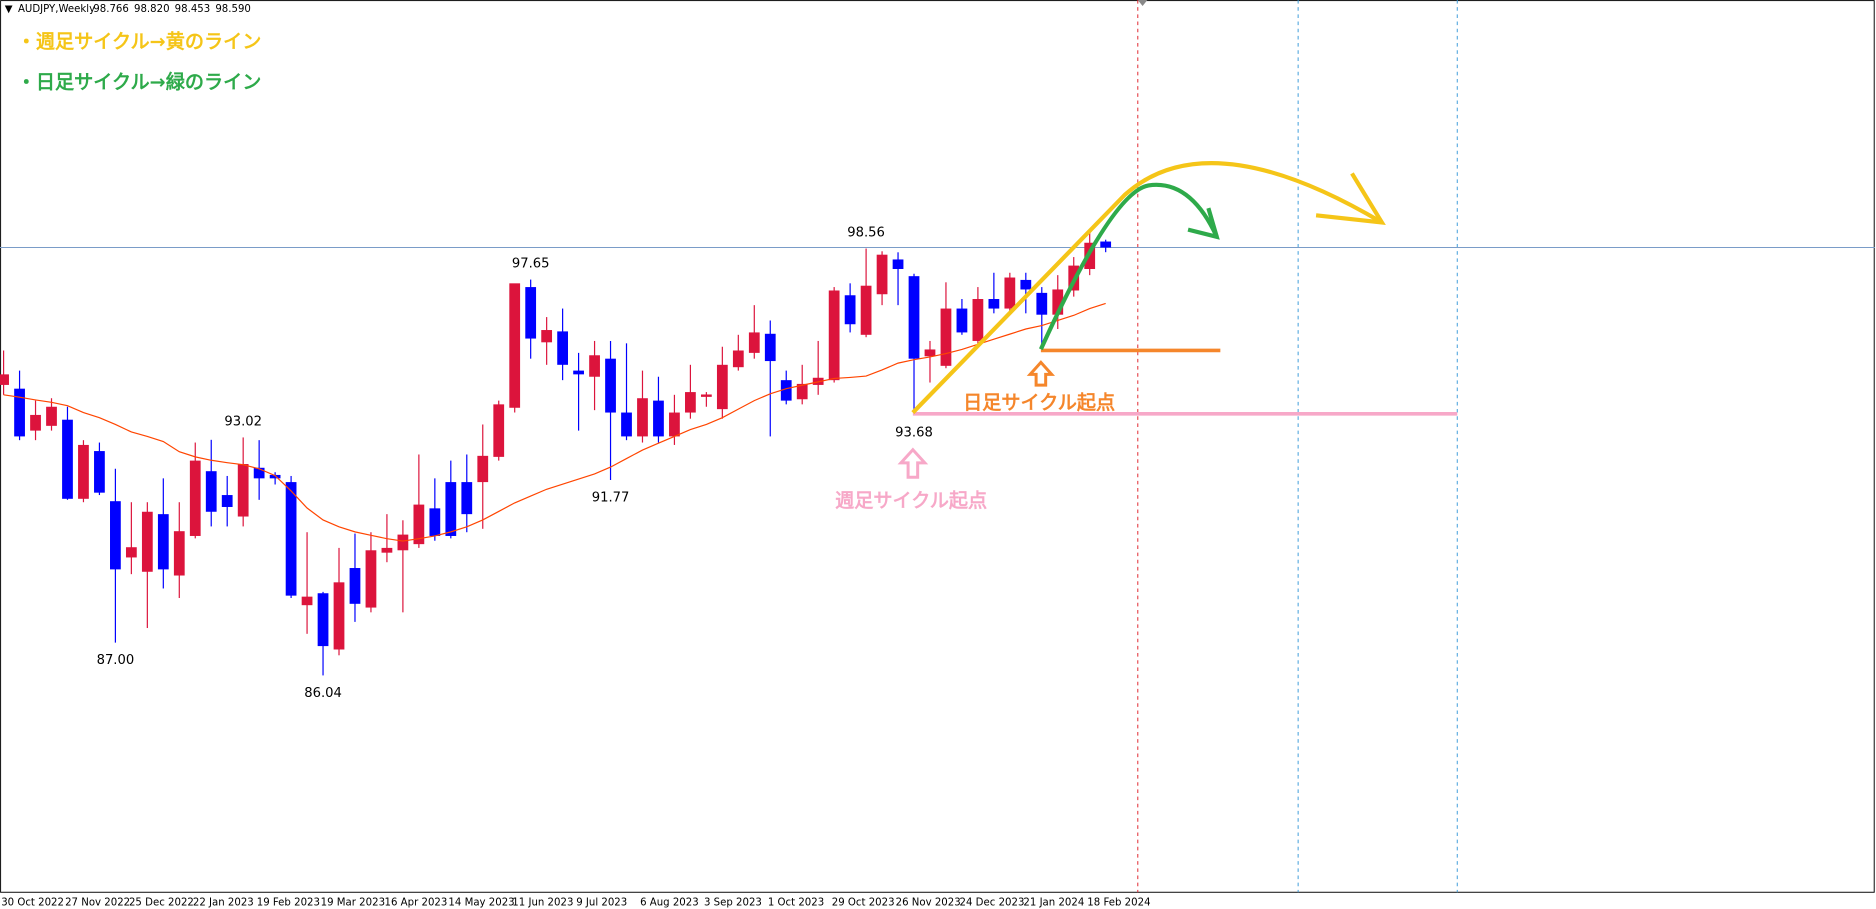 The image size is (1876, 909). Describe the element at coordinates (1041, 373) in the screenshot. I see `daily-start-arrow` at that location.